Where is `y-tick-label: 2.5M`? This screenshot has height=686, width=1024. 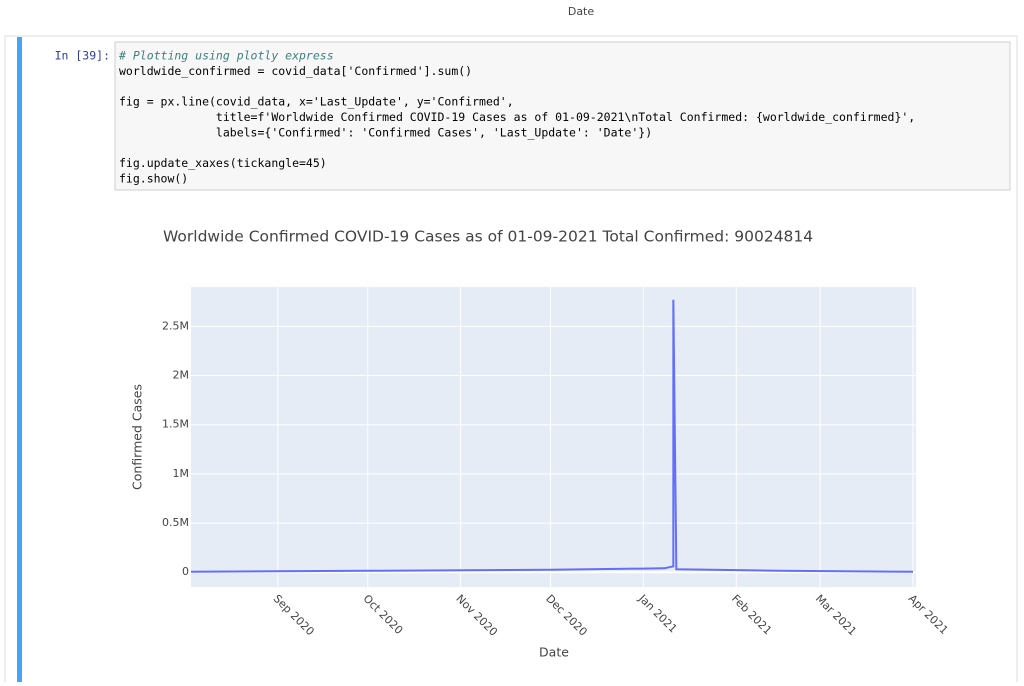 y-tick-label: 2.5M is located at coordinates (175, 325).